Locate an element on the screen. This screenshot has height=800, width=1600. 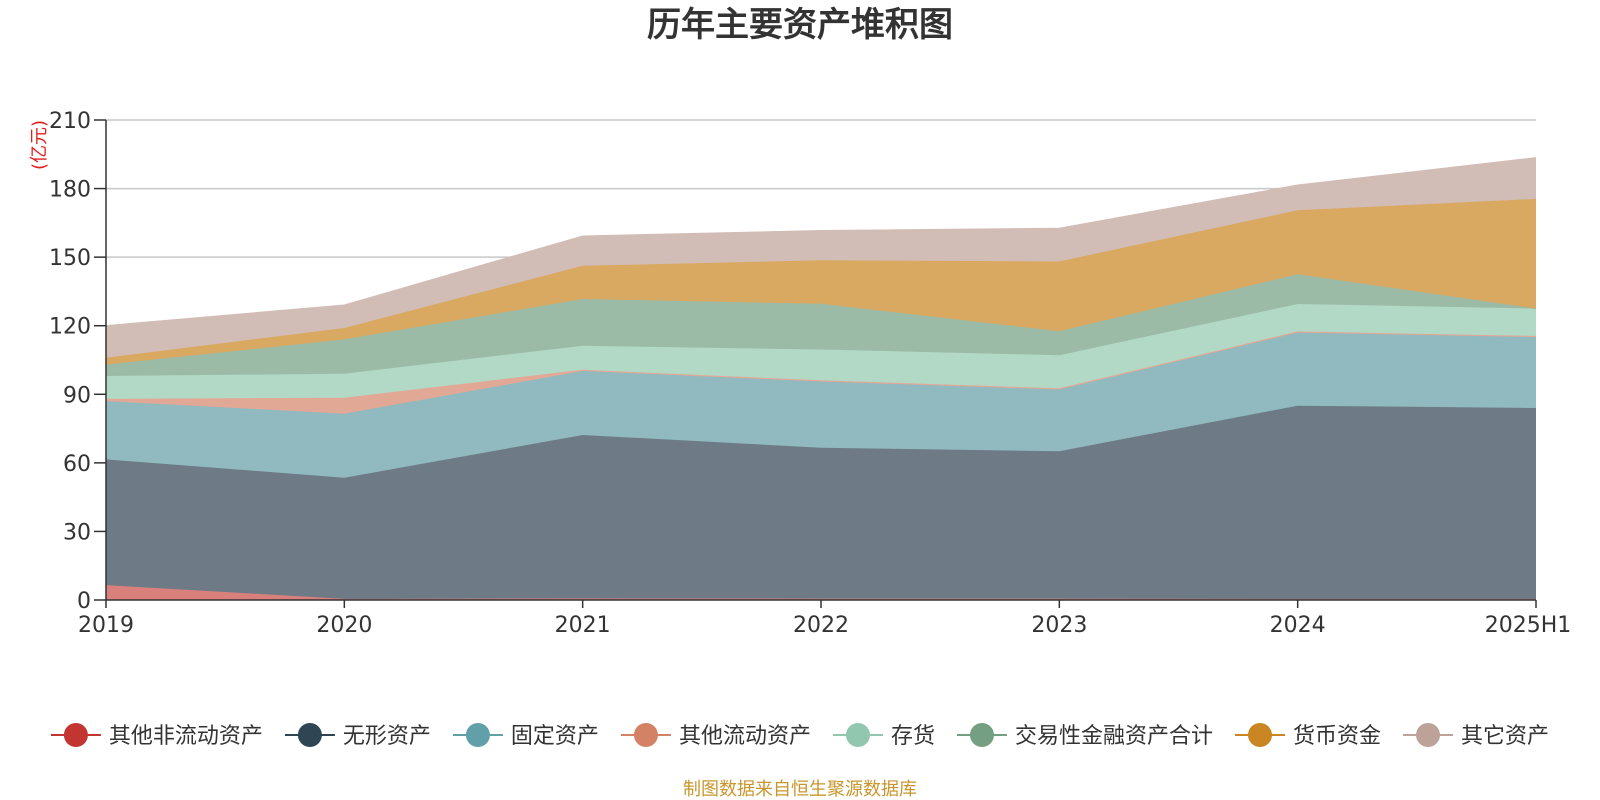
legend-item: 无形资产 is located at coordinates (357, 736).